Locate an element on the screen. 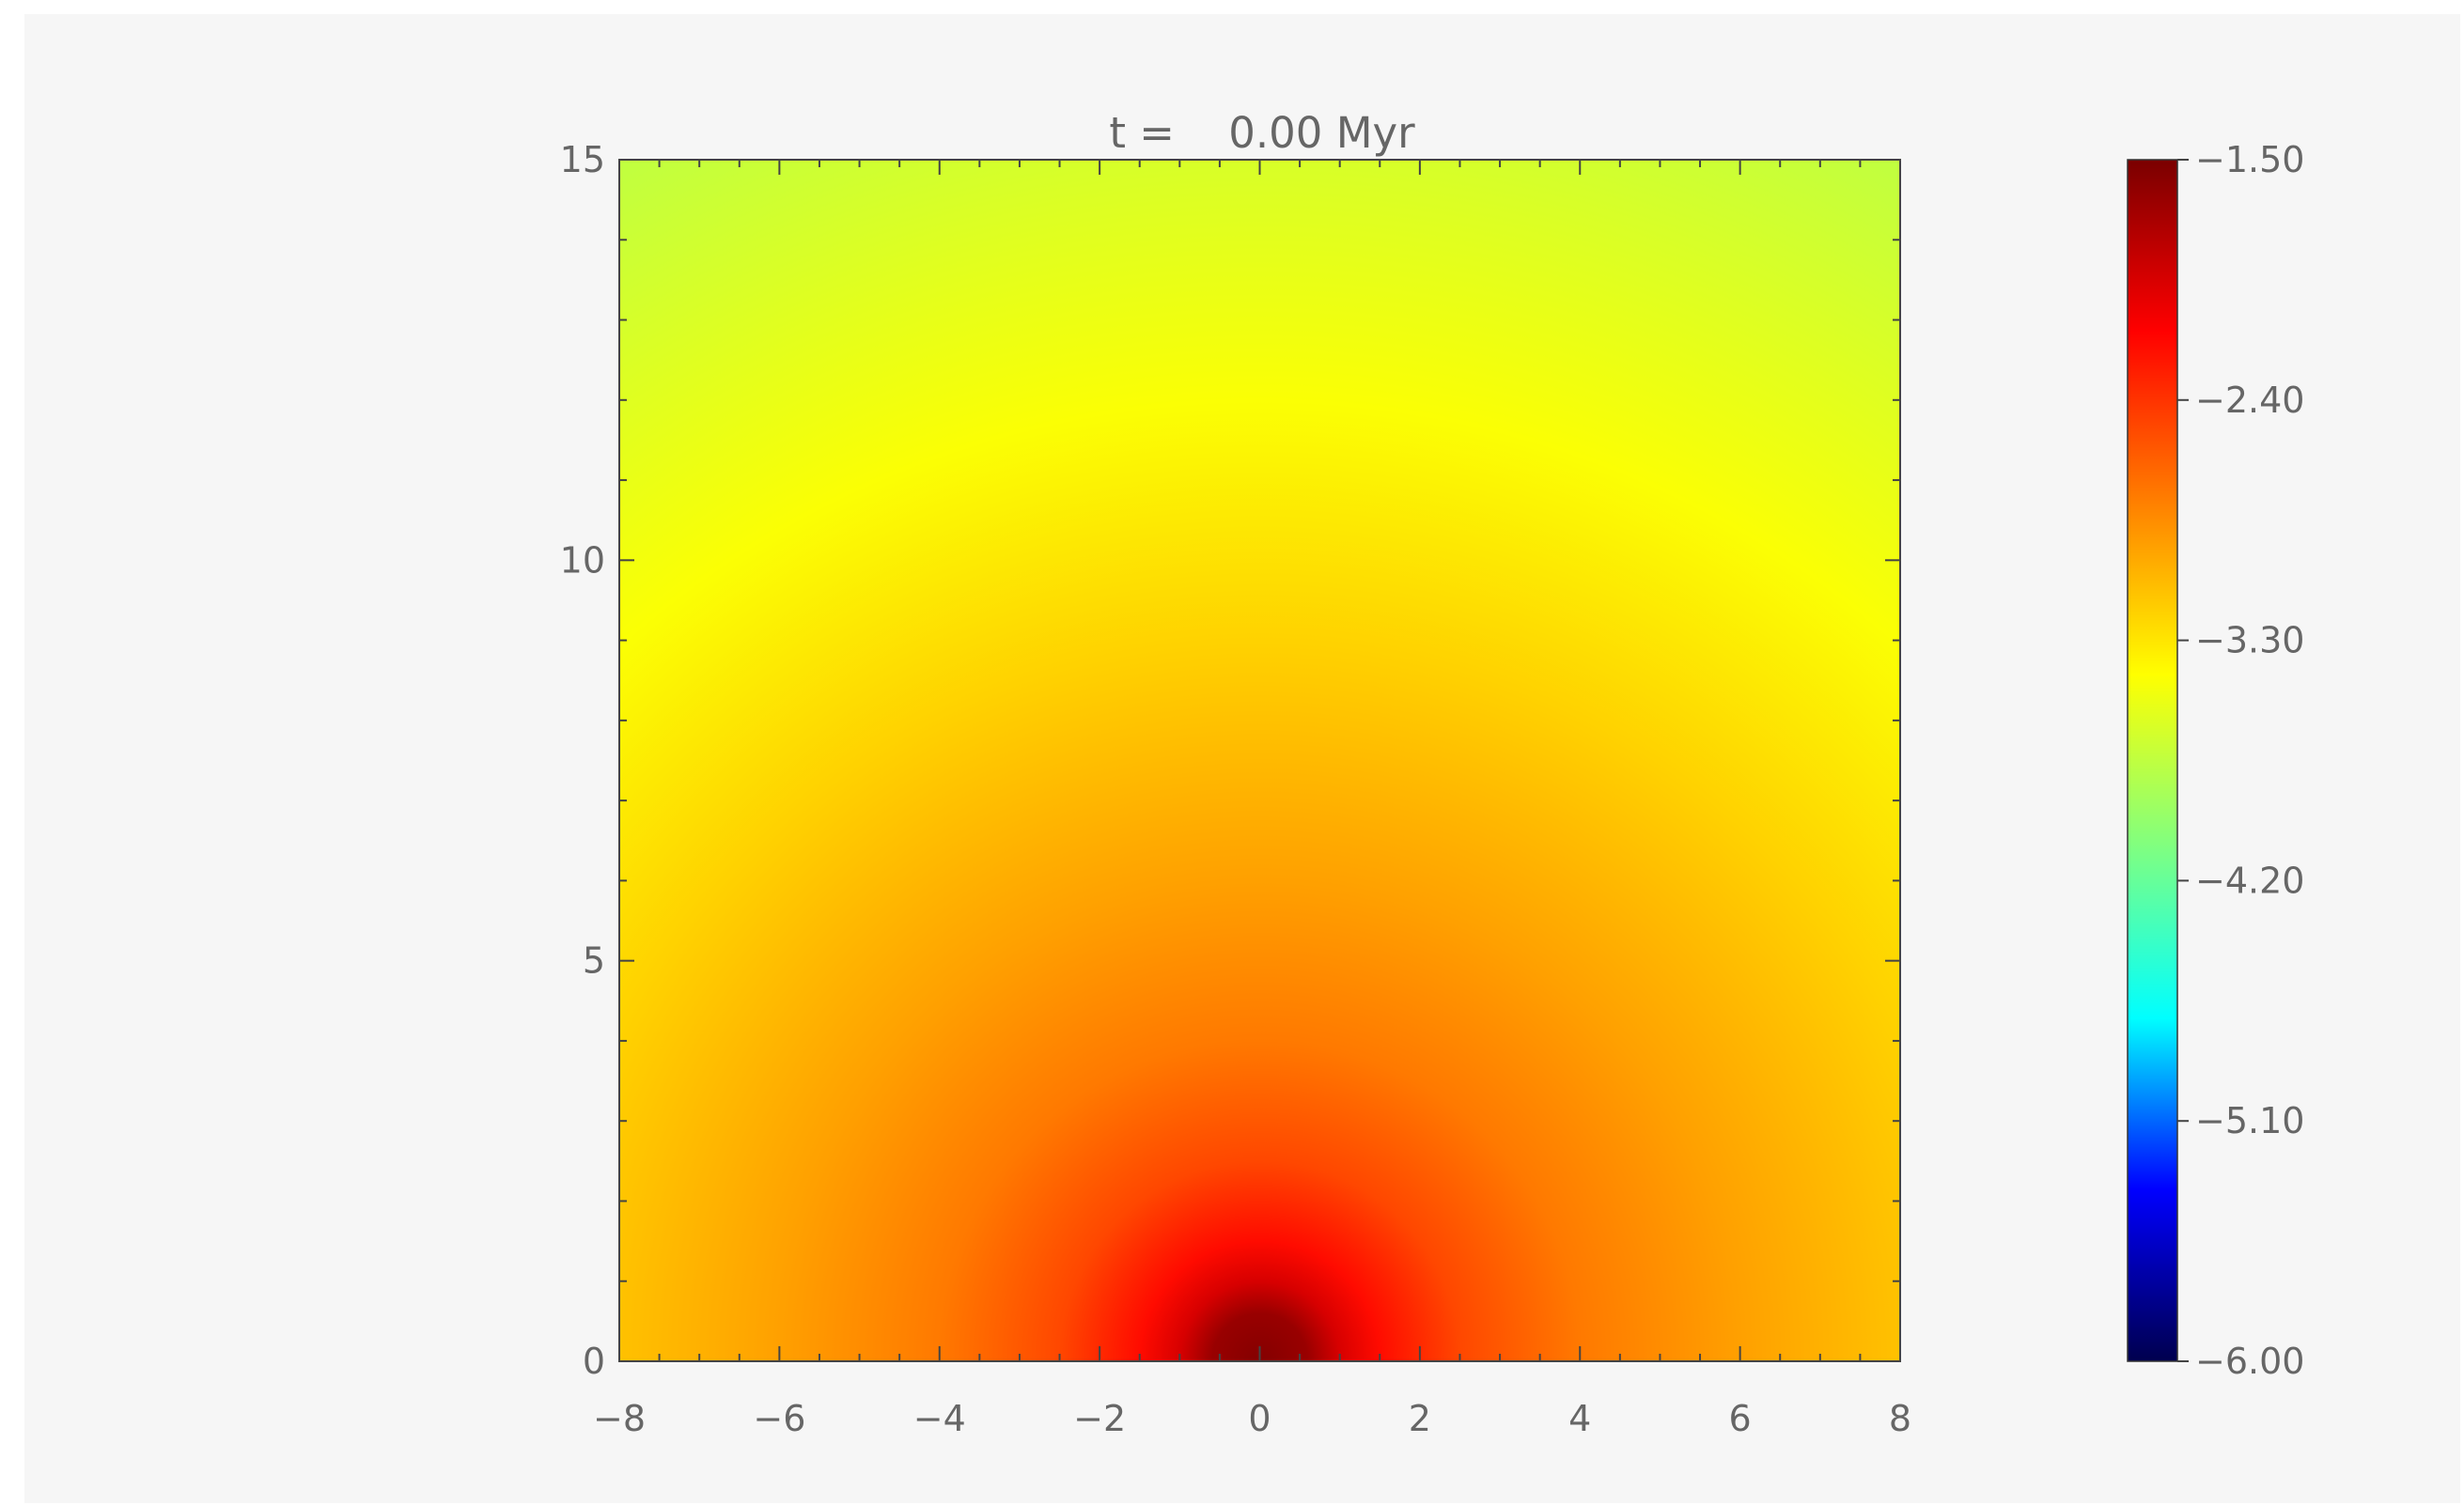 This screenshot has height=1505, width=2464. colorbar-tick-label: −3.30 is located at coordinates (2249, 640).